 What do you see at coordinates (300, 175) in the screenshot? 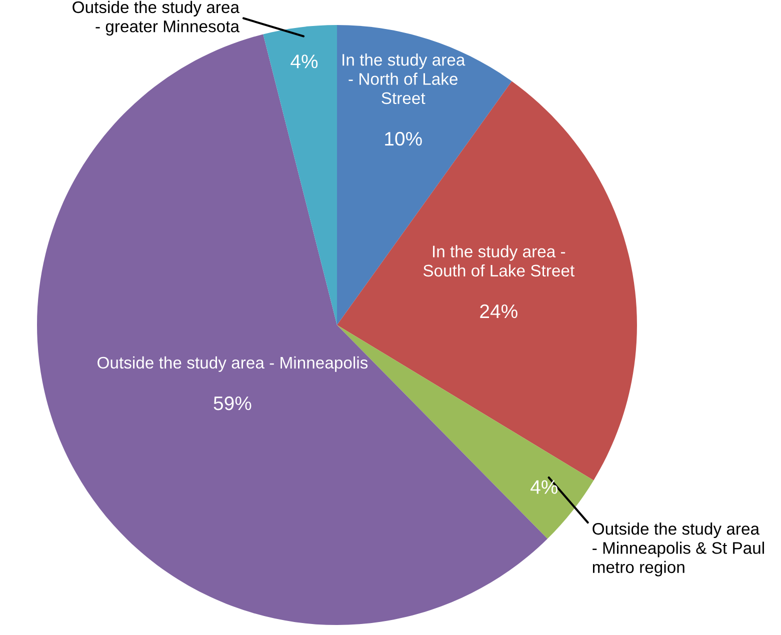
I see `pie-slice` at bounding box center [300, 175].